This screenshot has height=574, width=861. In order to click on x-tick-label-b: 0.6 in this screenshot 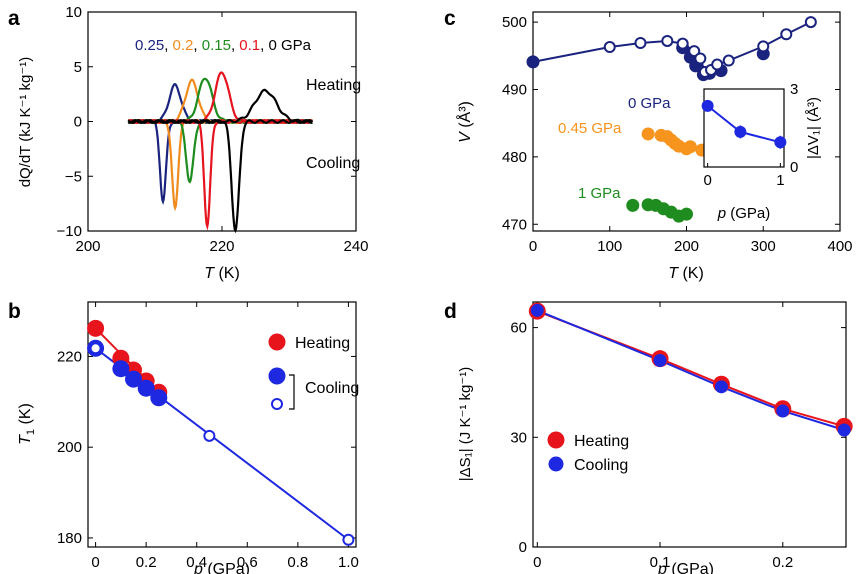, I will do `click(247, 562)`.